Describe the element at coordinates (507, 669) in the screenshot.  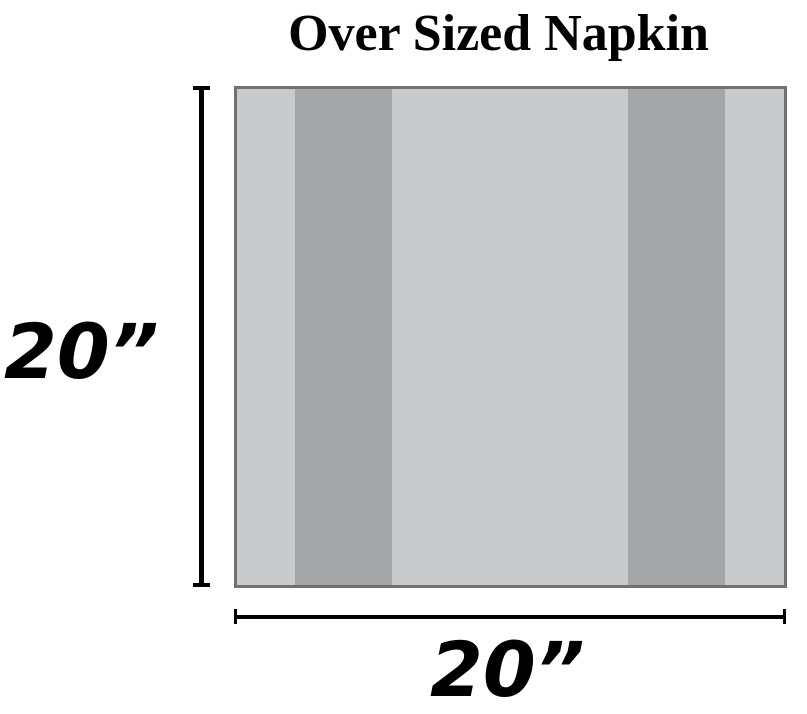
I see `width-label: 20”` at that location.